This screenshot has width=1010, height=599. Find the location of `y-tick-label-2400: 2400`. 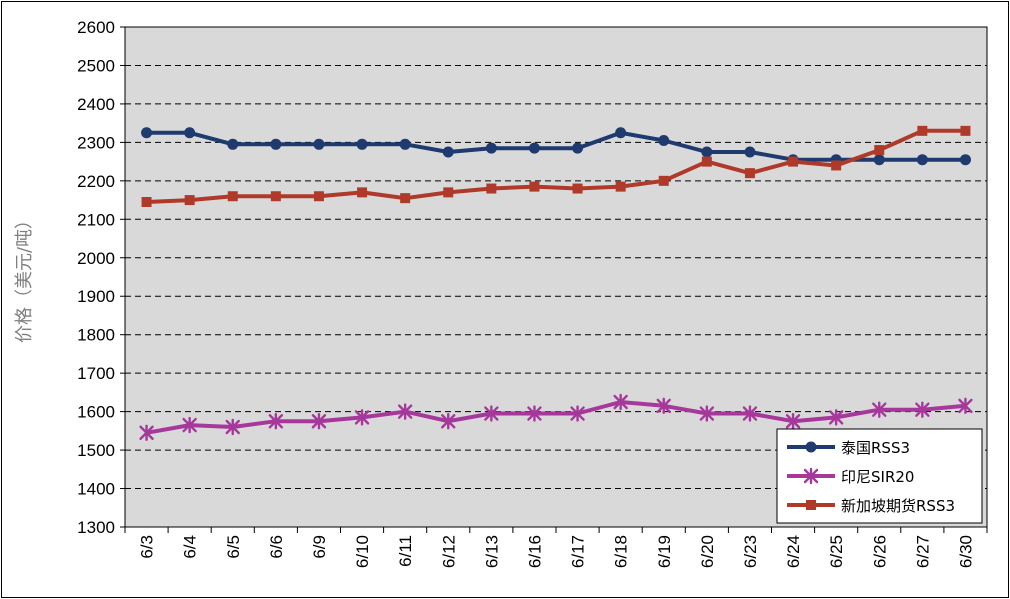

y-tick-label-2400: 2400 is located at coordinates (96, 104).